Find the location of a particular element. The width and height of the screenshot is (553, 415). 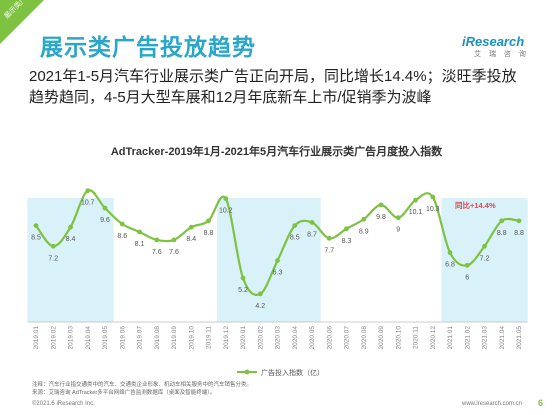

x-tick-label: 2019.03 is located at coordinates (71, 338).